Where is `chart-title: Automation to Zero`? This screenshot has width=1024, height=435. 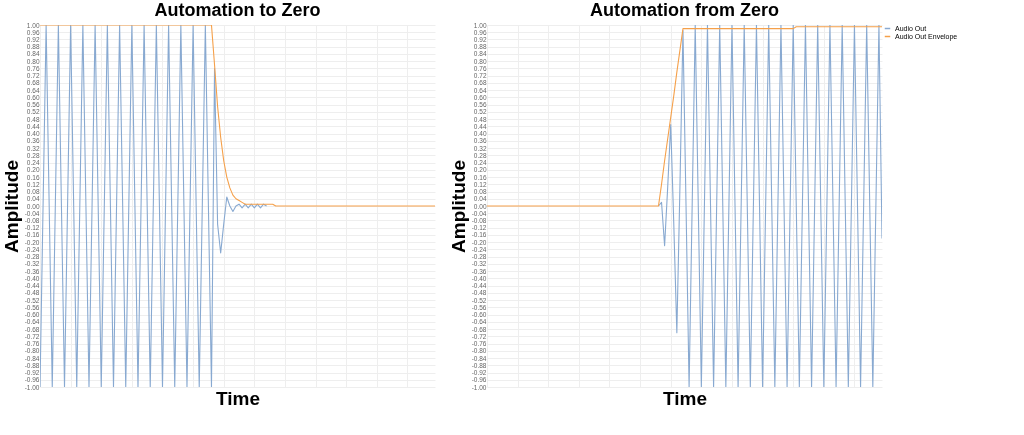
chart-title: Automation to Zero is located at coordinates (237, 10).